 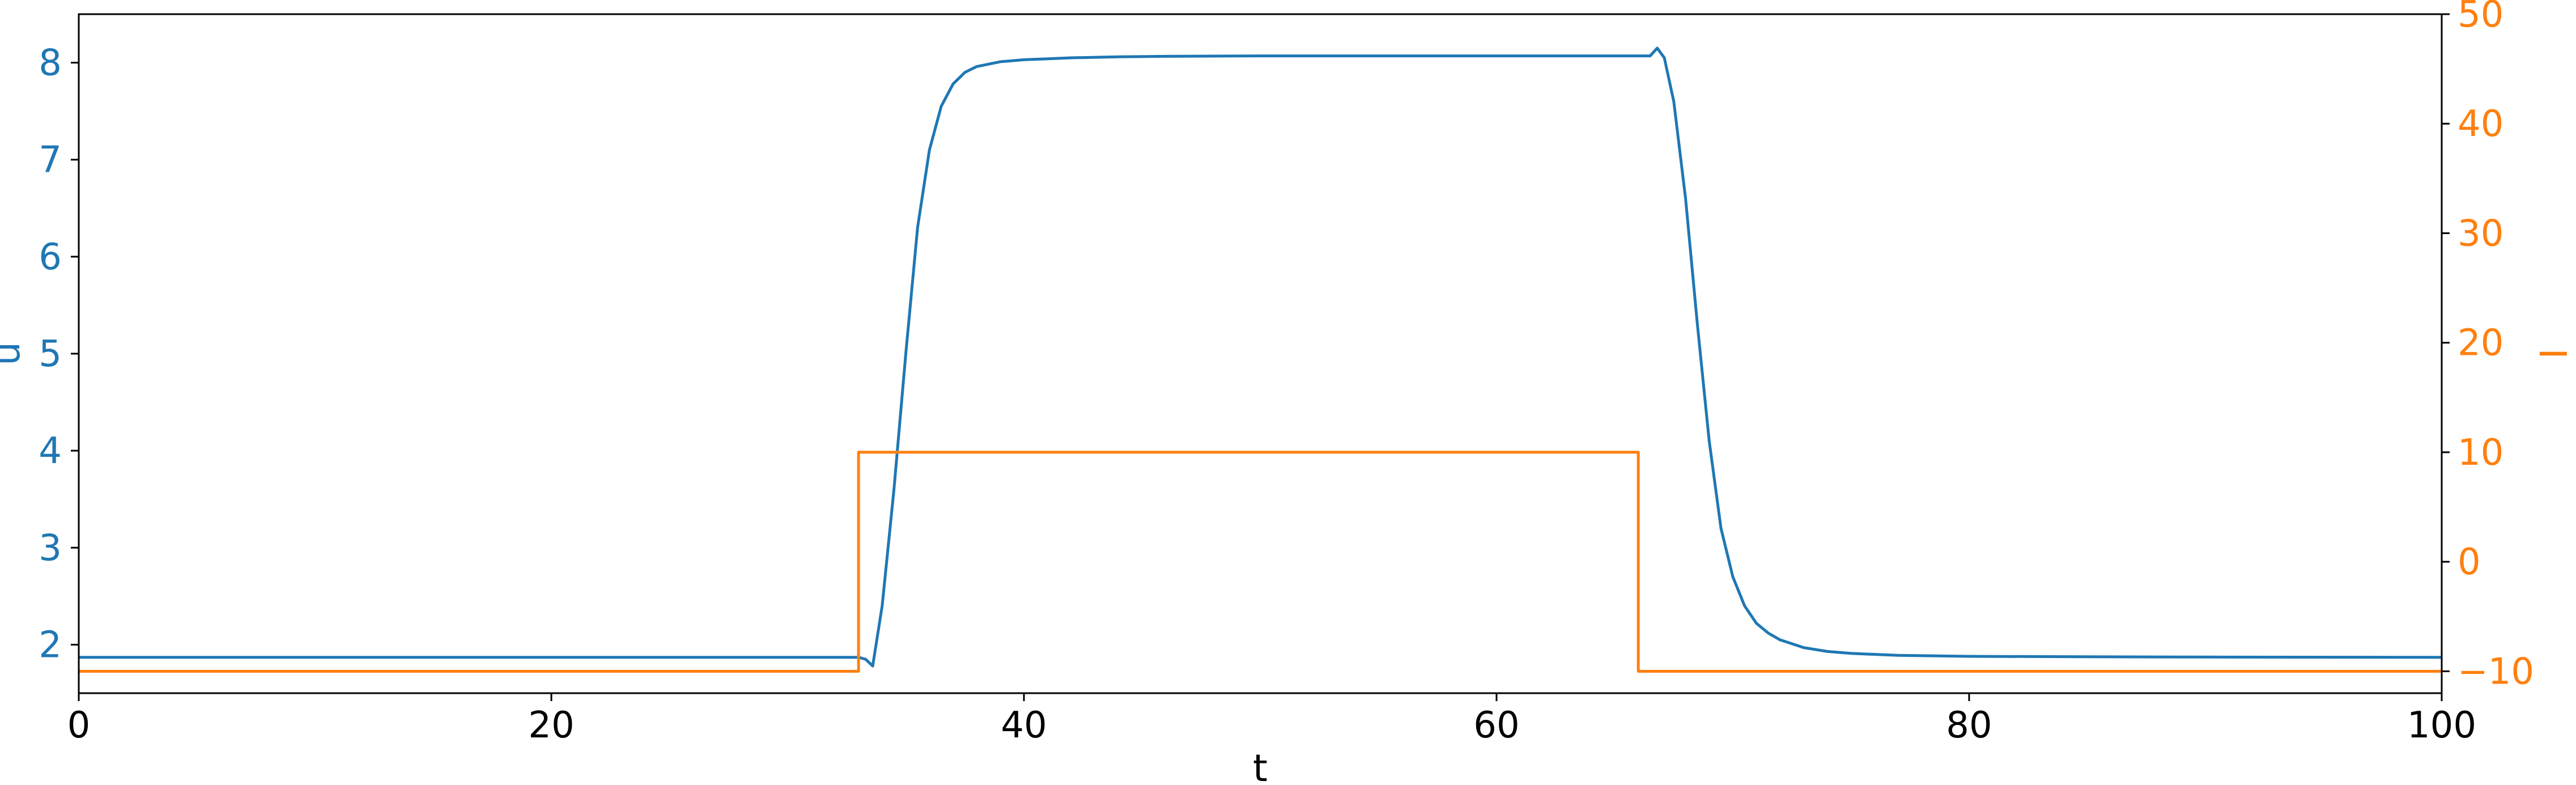 What do you see at coordinates (2480, 233) in the screenshot?
I see `y-right-tick-label: 30` at bounding box center [2480, 233].